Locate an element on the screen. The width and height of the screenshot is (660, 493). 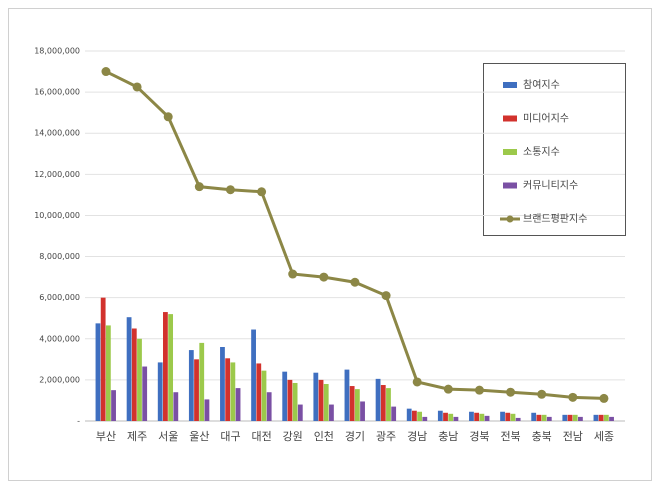
legend-label: 소통지수 is located at coordinates (541, 152).